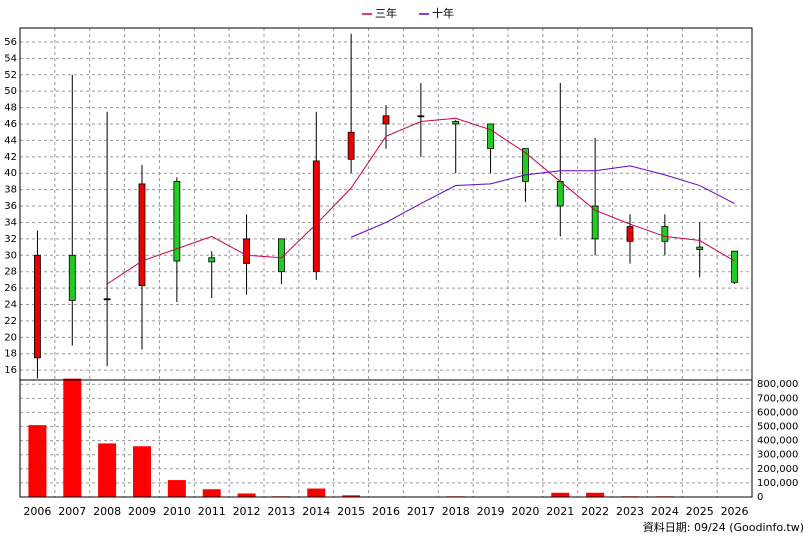  Describe the element at coordinates (665, 511) in the screenshot. I see `x-tick-label: 2024` at that location.